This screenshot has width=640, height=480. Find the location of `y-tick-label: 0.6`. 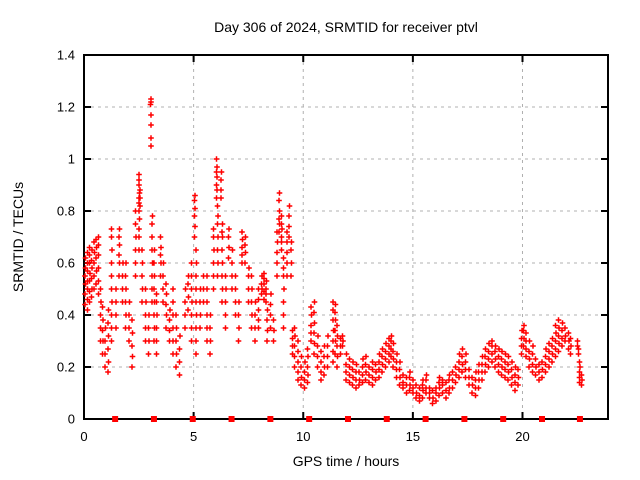

y-tick-label: 0.6 is located at coordinates (66, 263).